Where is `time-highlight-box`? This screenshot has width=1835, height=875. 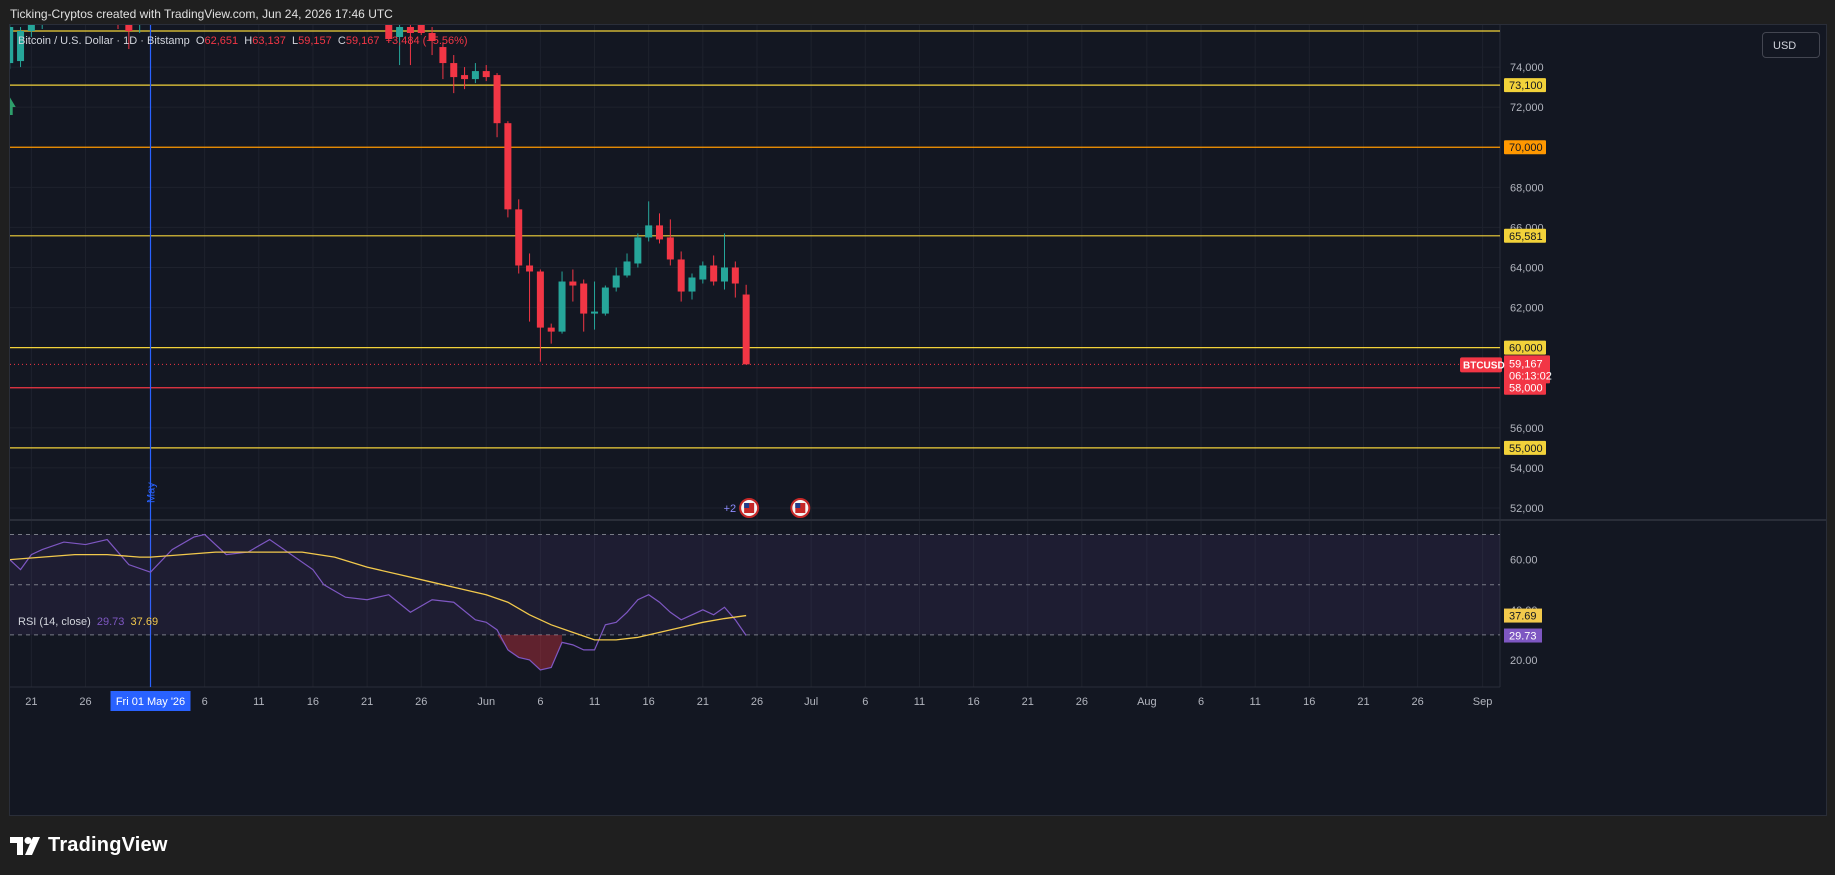 time-highlight-box is located at coordinates (150, 701).